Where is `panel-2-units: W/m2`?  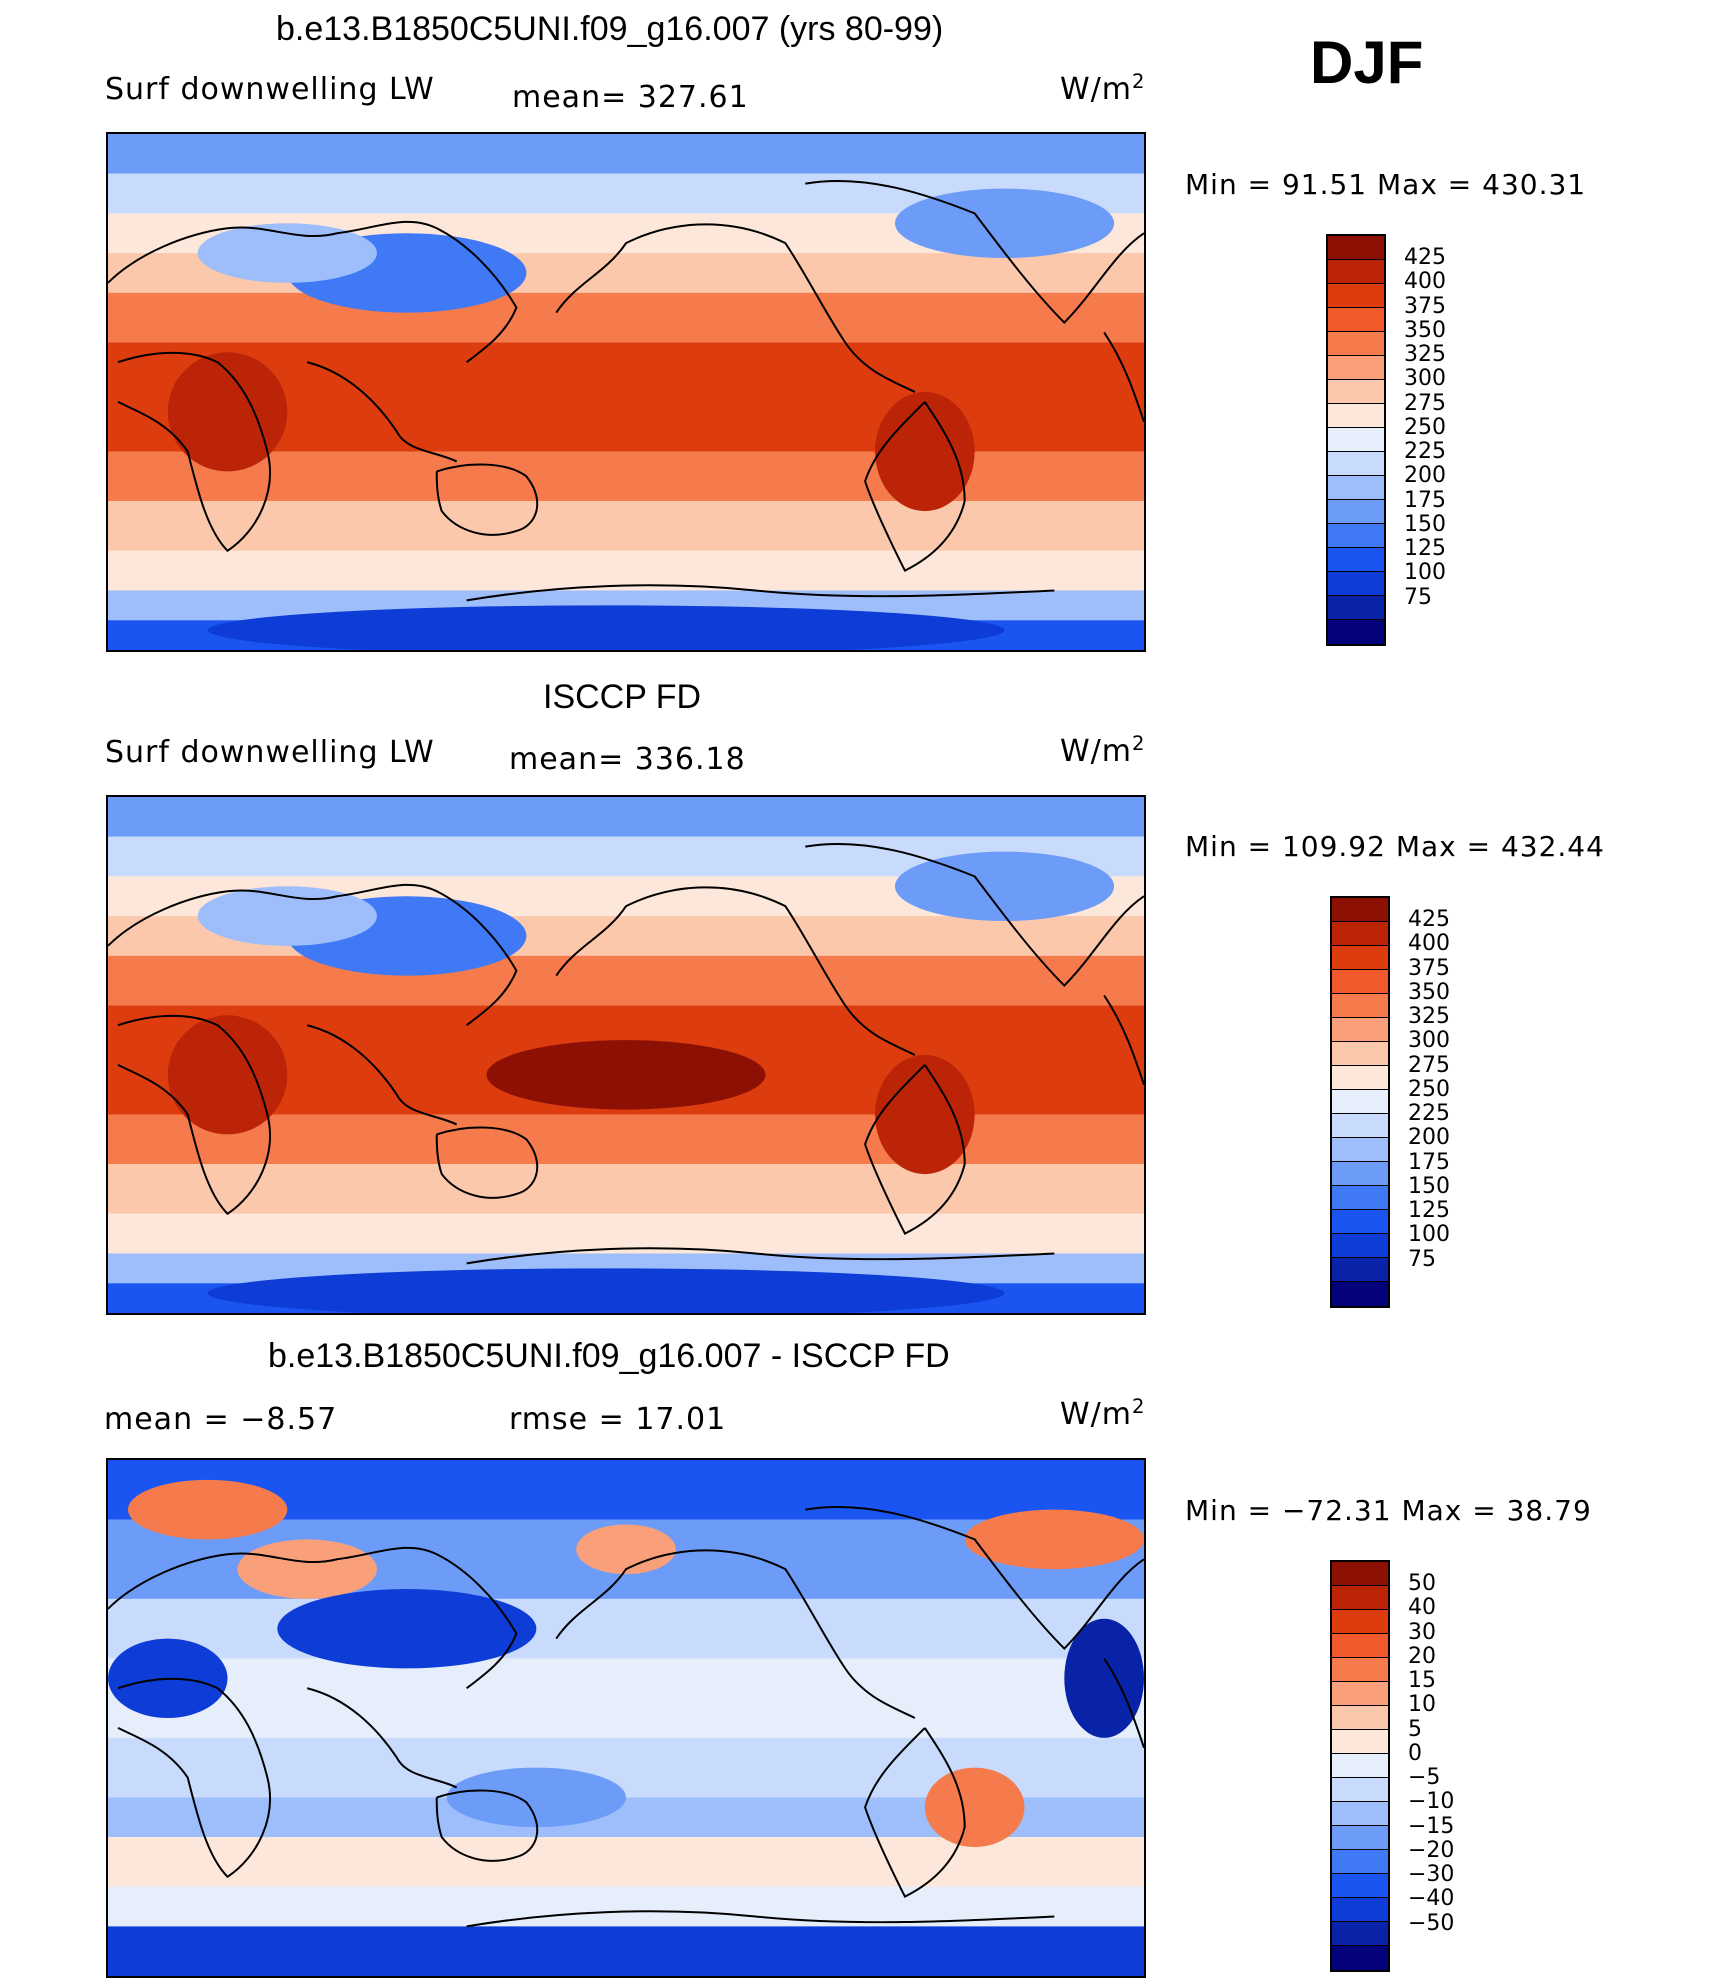
panel-2-units: W/m2 is located at coordinates (1103, 750).